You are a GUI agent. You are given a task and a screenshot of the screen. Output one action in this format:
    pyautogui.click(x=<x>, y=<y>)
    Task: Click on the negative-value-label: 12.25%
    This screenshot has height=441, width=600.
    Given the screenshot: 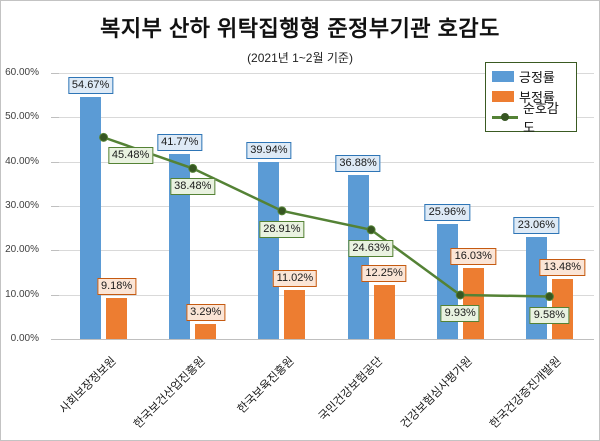 What is the action you would take?
    pyautogui.click(x=384, y=273)
    